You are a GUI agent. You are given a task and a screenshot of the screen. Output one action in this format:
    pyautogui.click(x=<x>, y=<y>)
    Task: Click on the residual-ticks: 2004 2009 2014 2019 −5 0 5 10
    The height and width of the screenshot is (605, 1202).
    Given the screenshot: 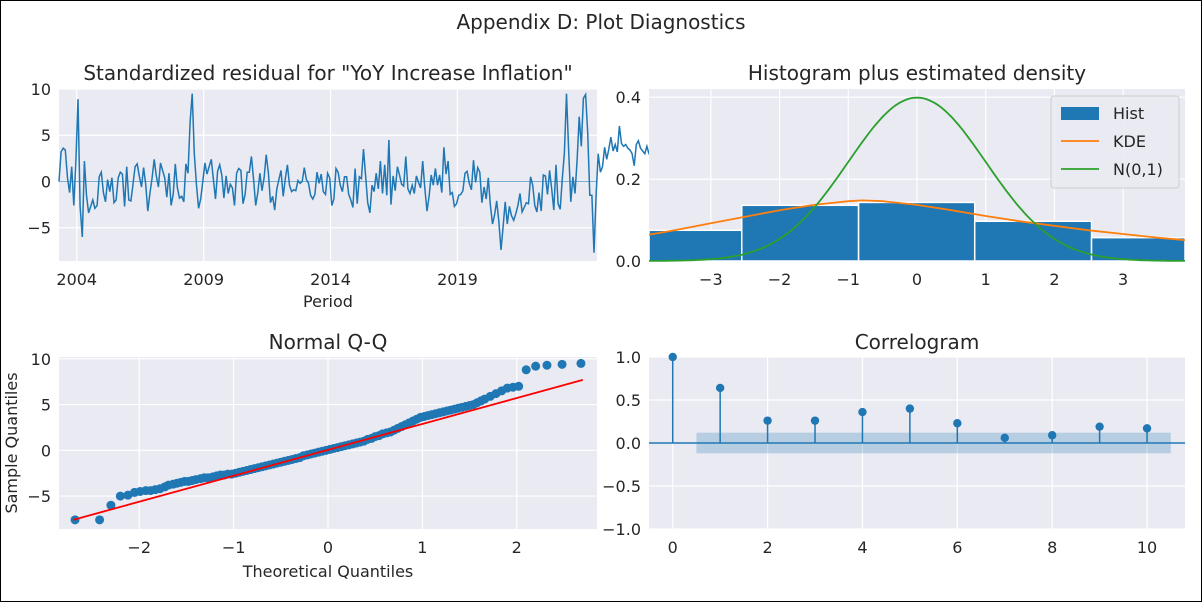 What is the action you would take?
    pyautogui.click(x=252, y=184)
    